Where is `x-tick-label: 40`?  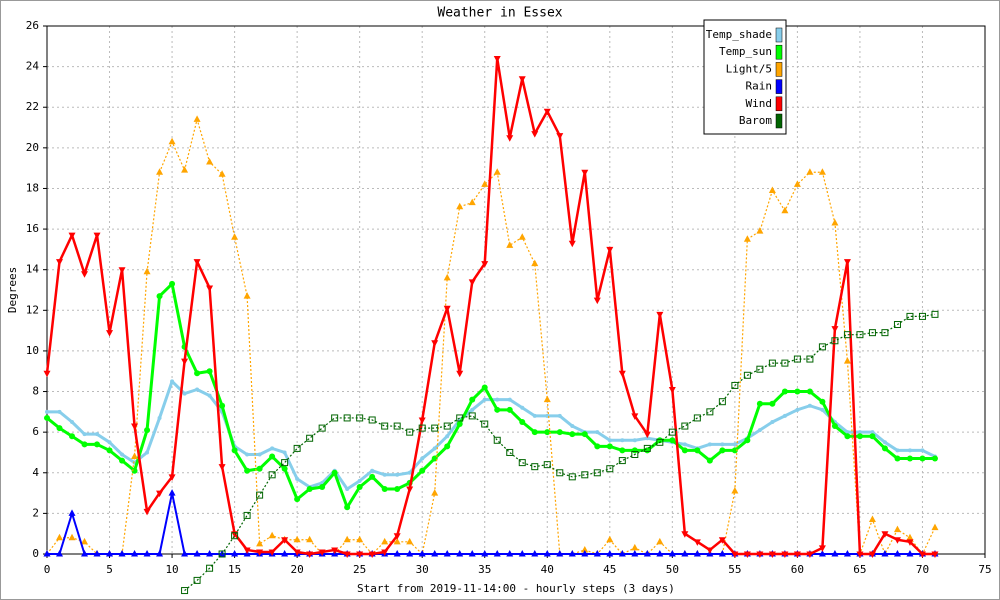
x-tick-label: 40 is located at coordinates (547, 569).